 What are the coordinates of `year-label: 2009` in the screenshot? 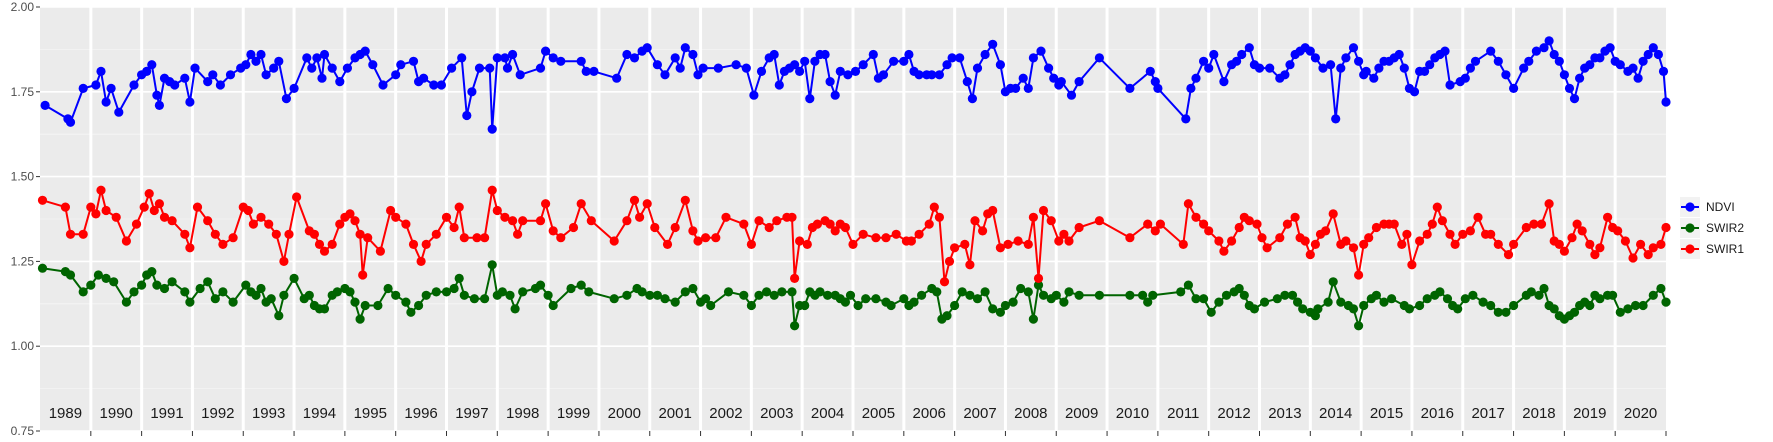 It's located at (1081, 413).